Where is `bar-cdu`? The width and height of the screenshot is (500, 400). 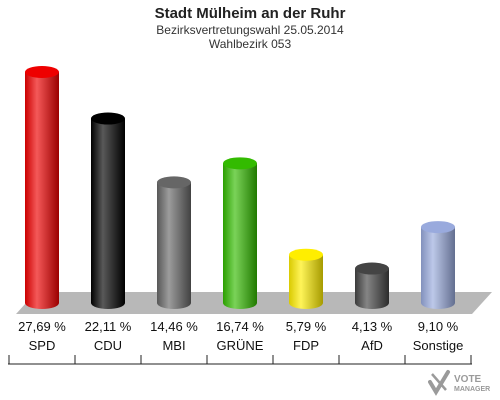
bar-cdu is located at coordinates (108, 210).